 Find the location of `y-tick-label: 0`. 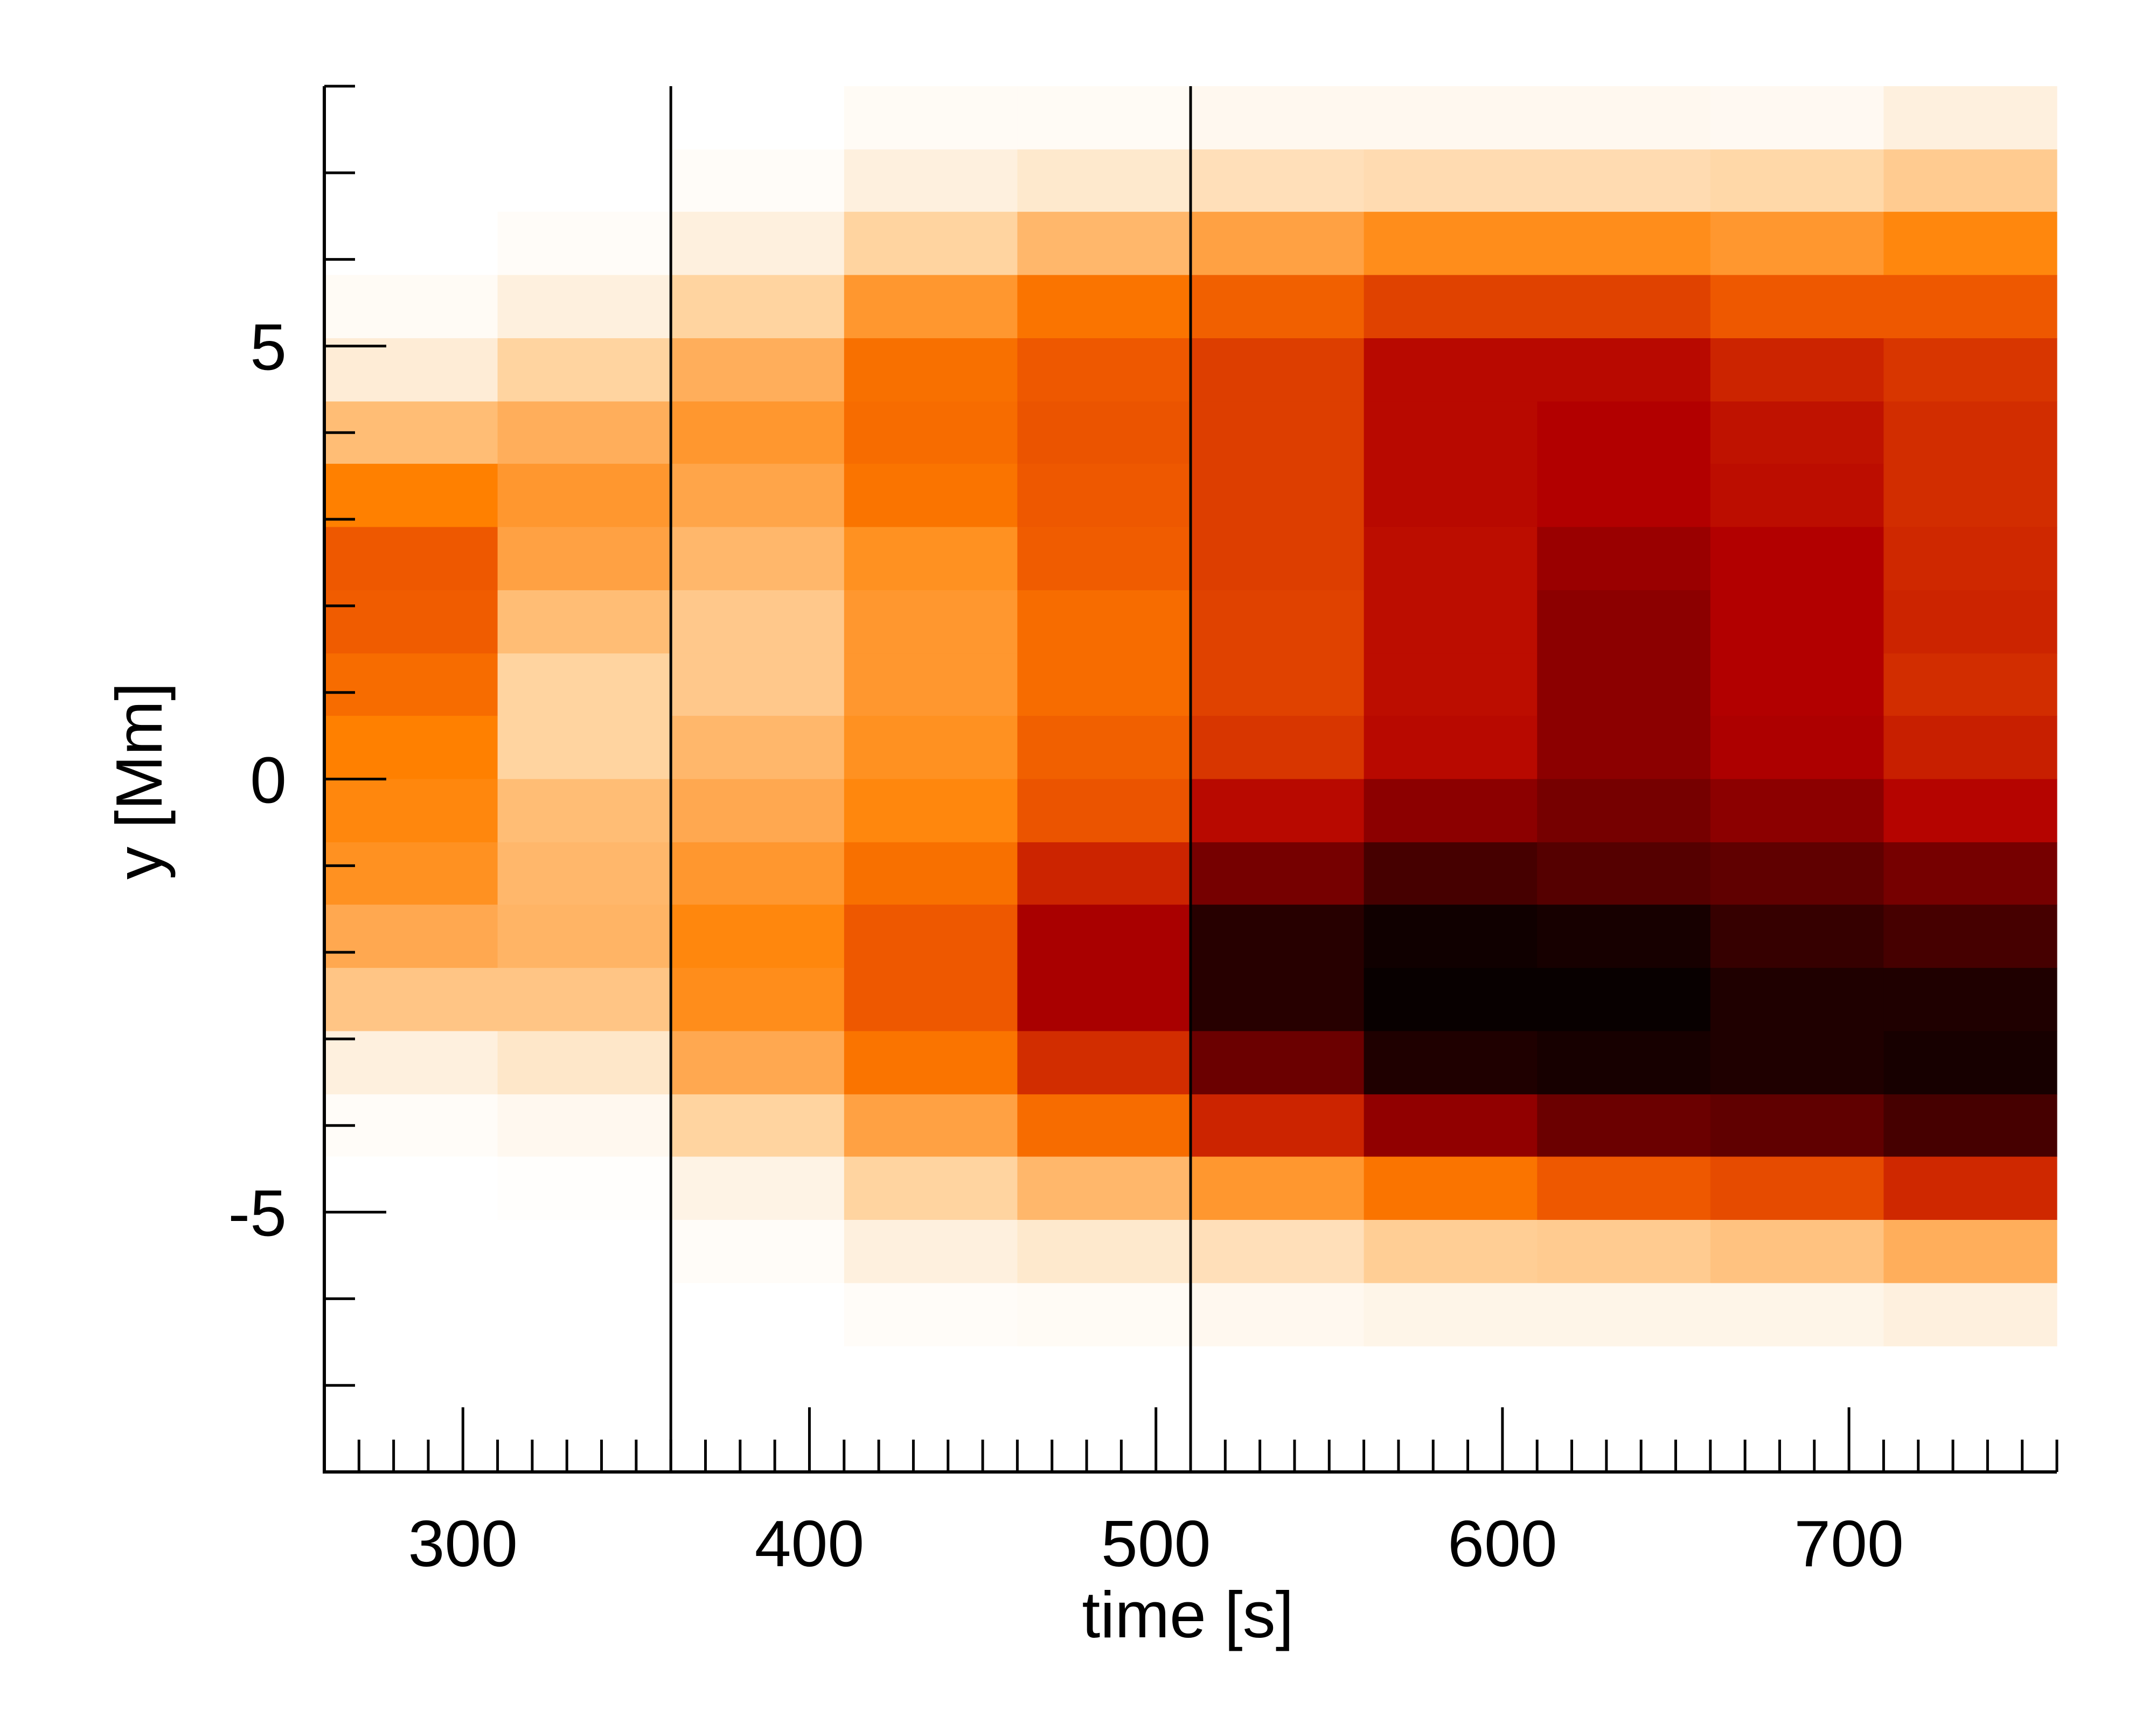

y-tick-label: 0 is located at coordinates (268, 780).